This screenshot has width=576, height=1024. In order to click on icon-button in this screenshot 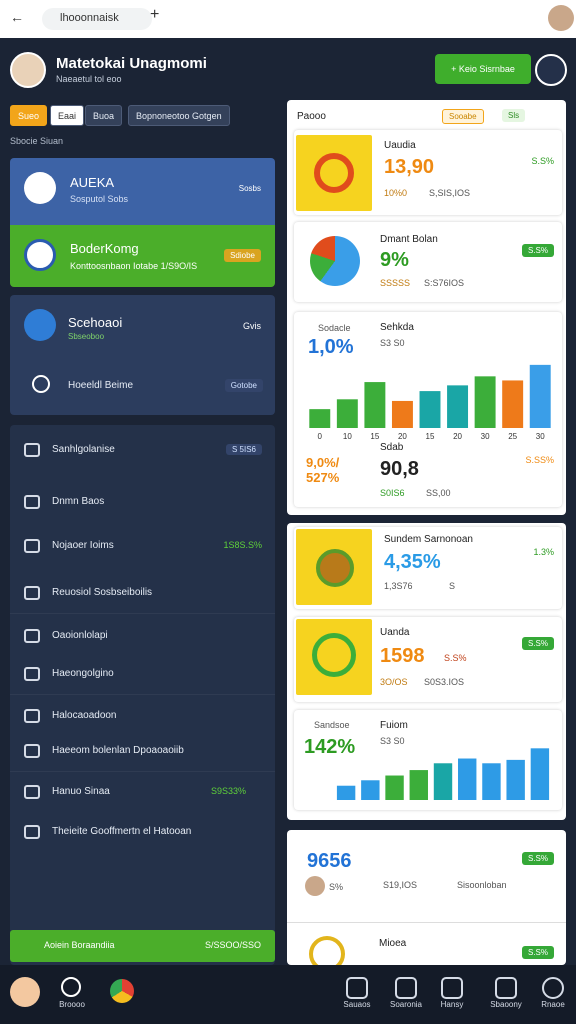, I will do `click(551, 70)`.